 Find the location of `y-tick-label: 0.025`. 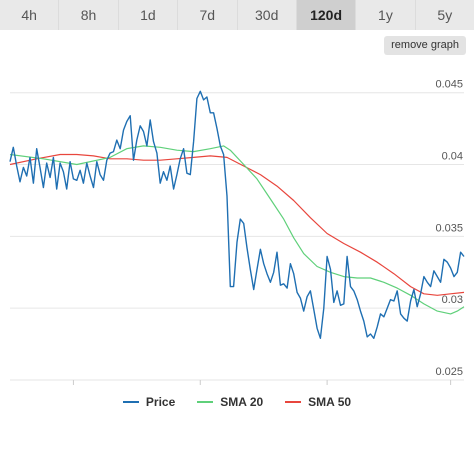

y-tick-label: 0.025 is located at coordinates (449, 372).